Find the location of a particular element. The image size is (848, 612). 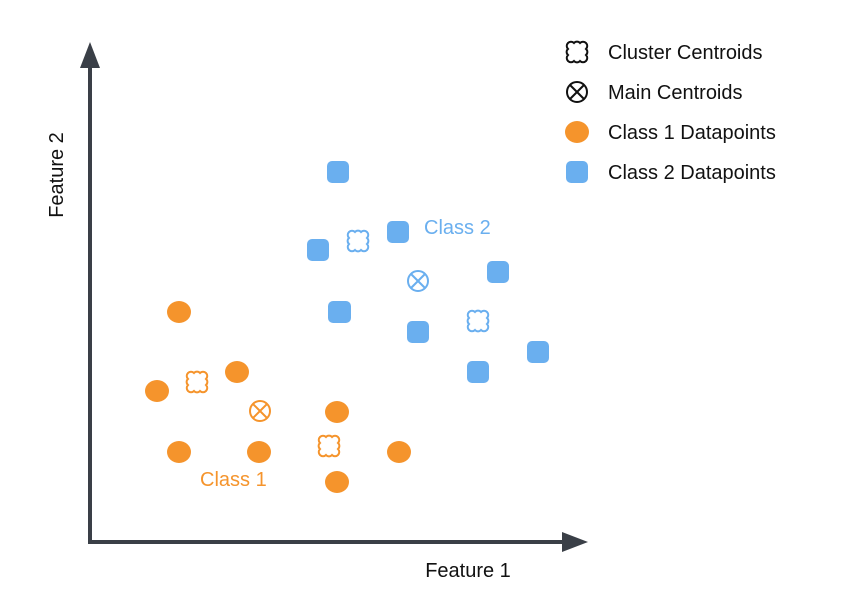

class1-label: Class 1 is located at coordinates (233, 480).